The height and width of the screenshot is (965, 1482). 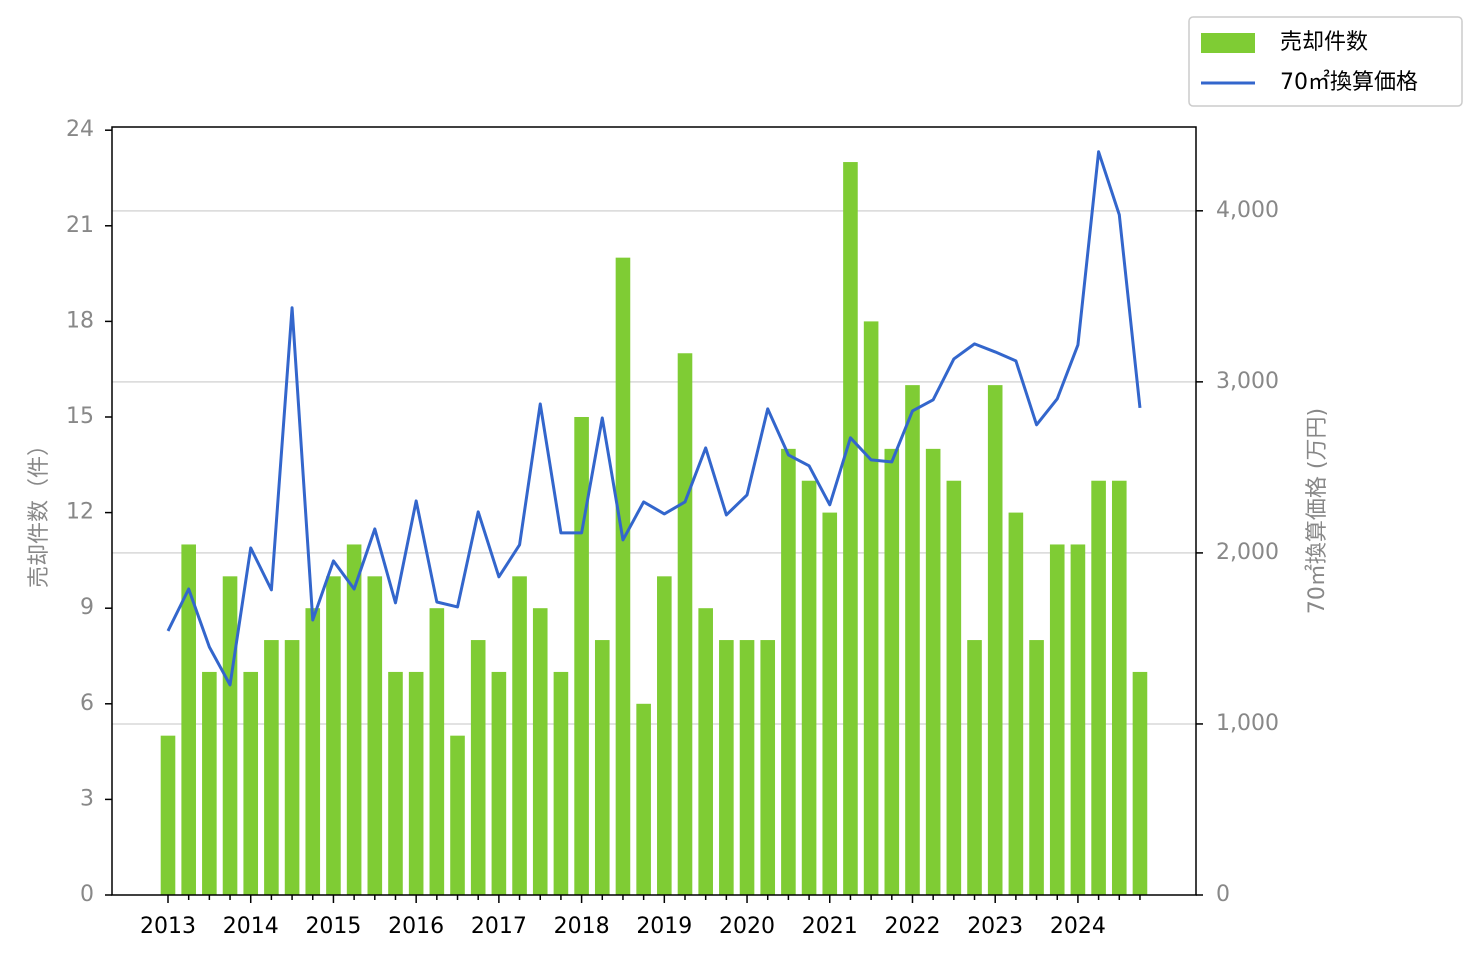 I want to click on y-tick-label: 6, so click(x=87, y=703).